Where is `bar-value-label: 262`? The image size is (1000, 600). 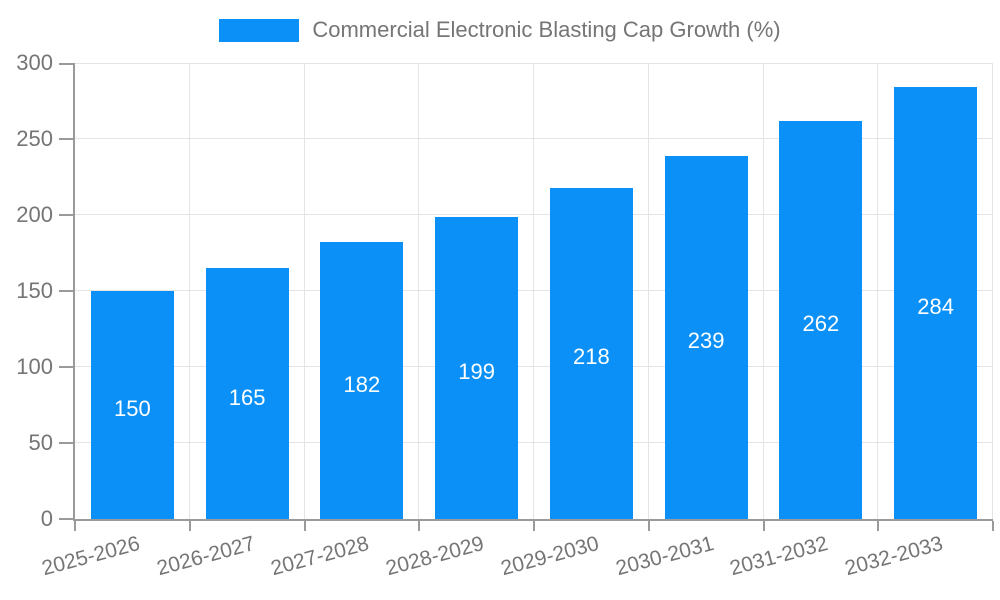
bar-value-label: 262 is located at coordinates (821, 323).